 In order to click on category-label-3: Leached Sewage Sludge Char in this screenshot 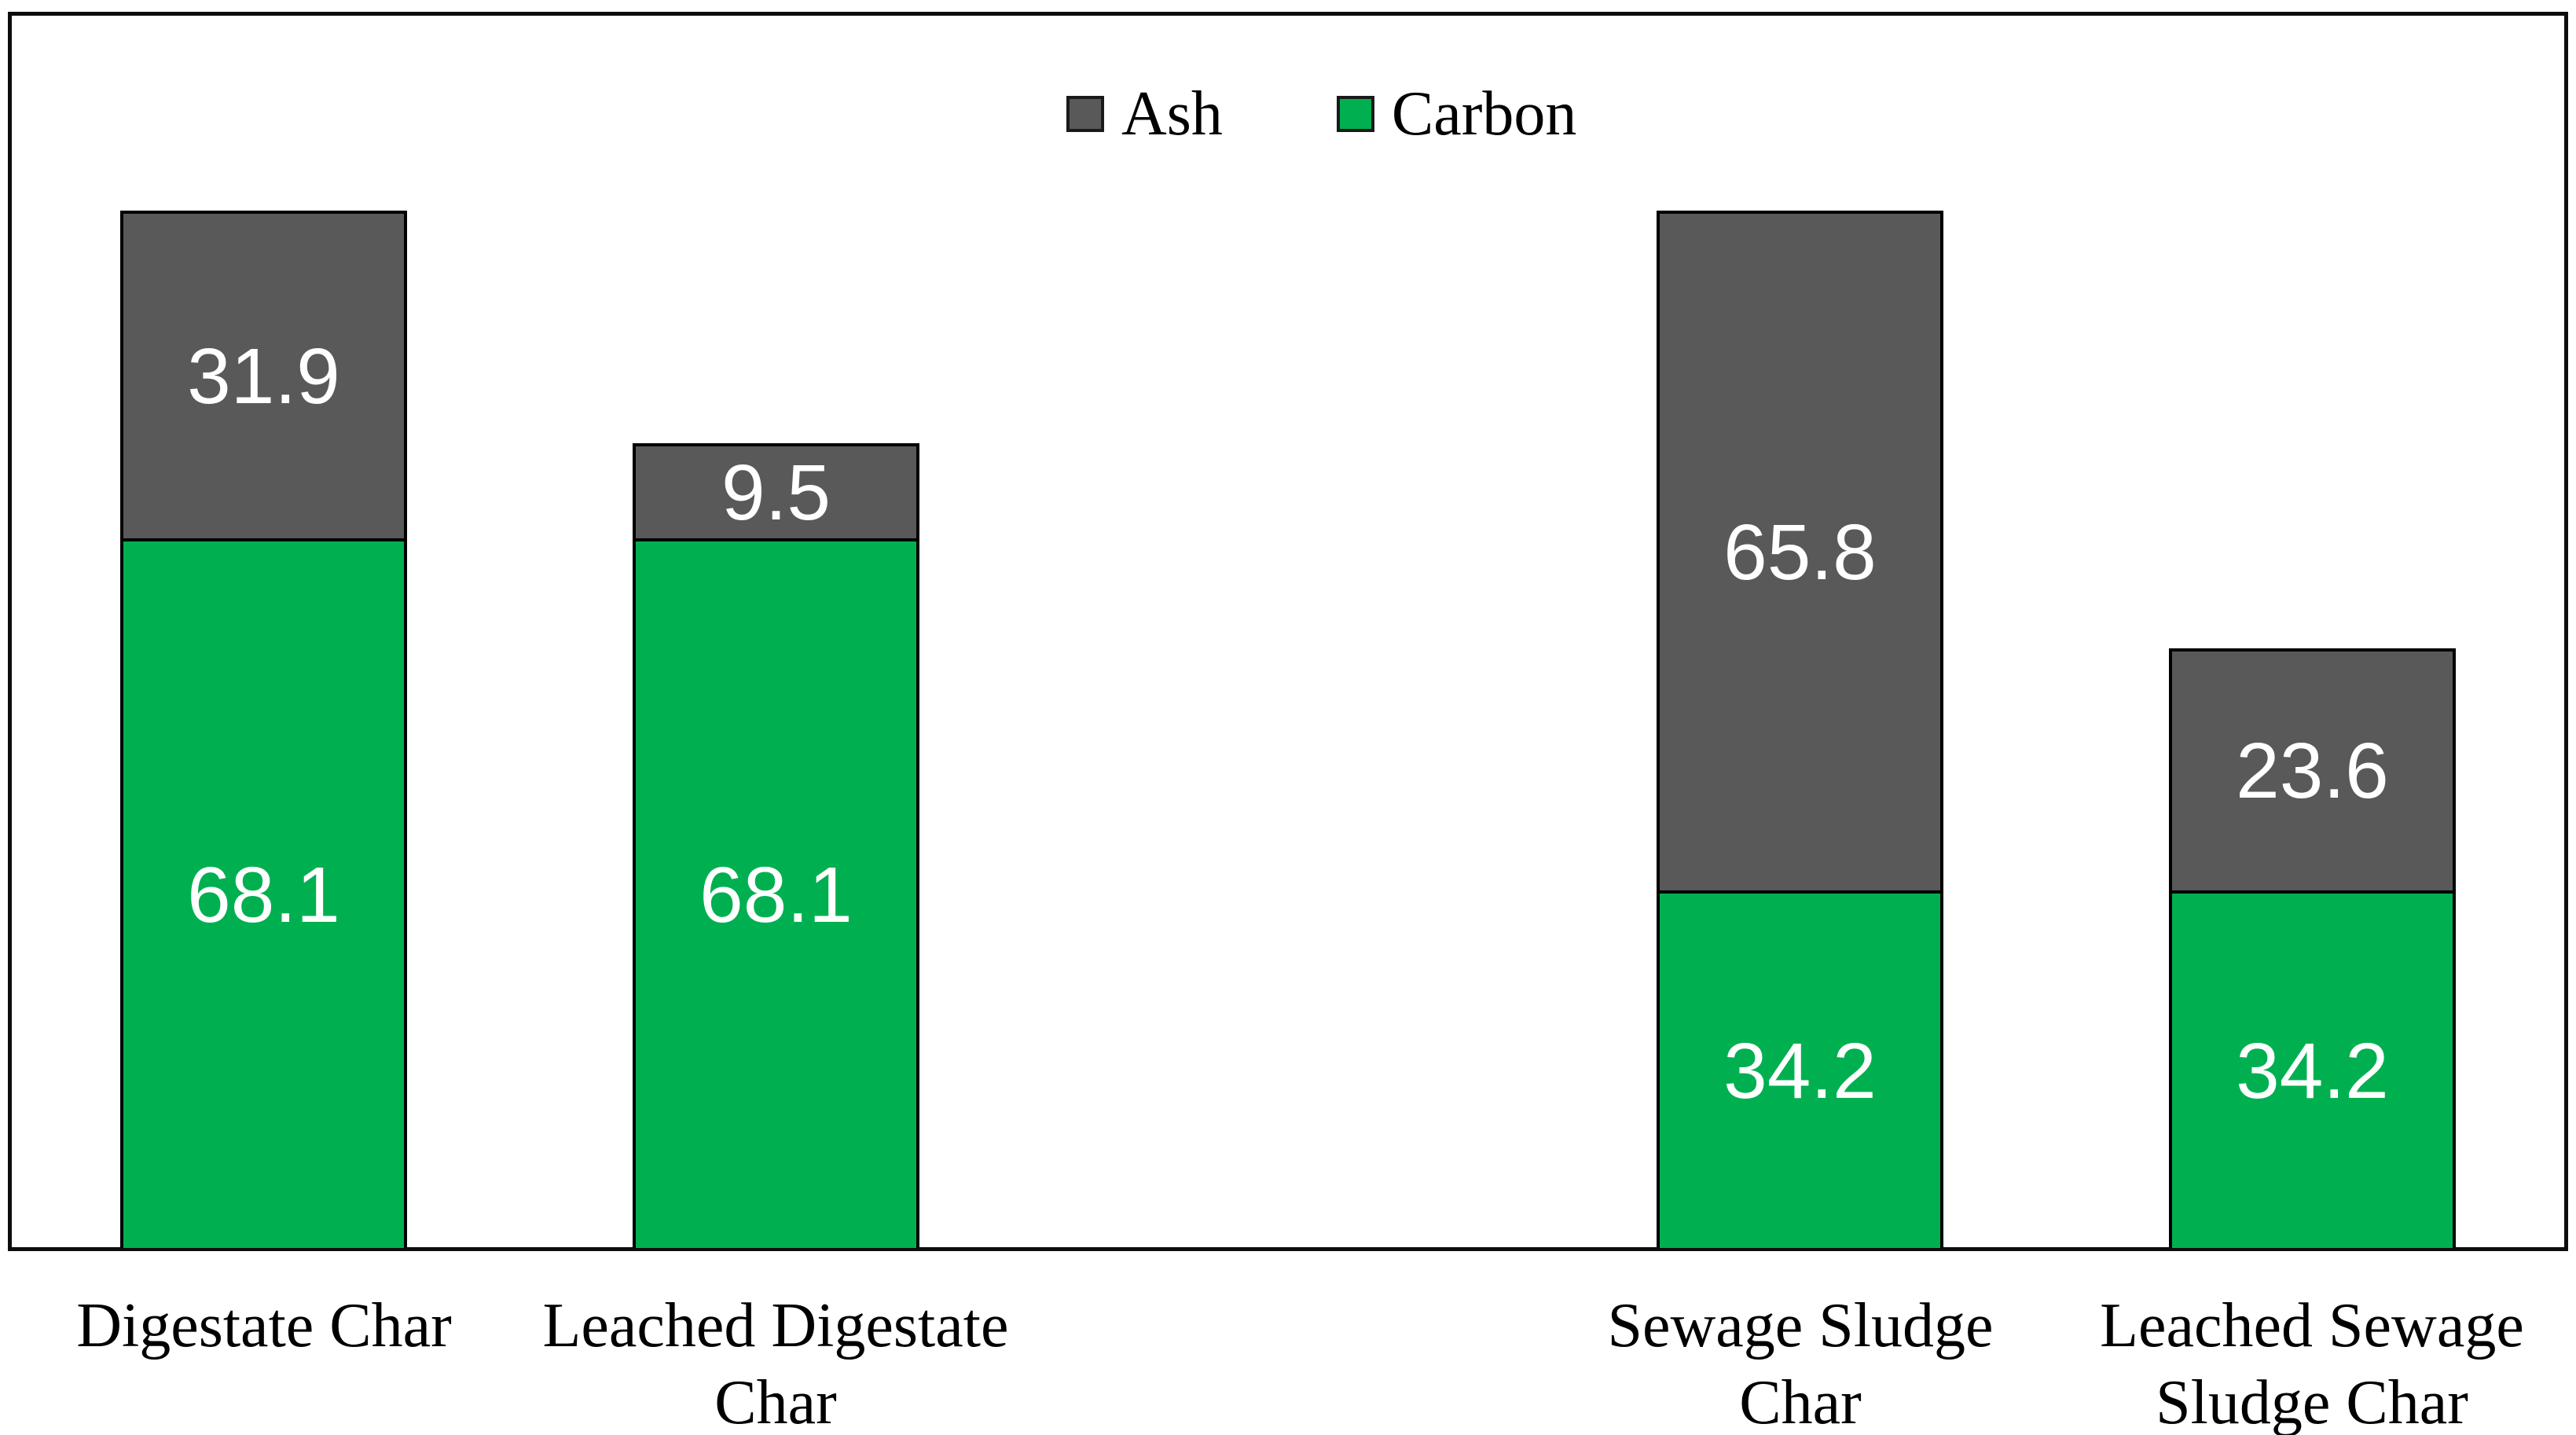, I will do `click(2306, 1361)`.